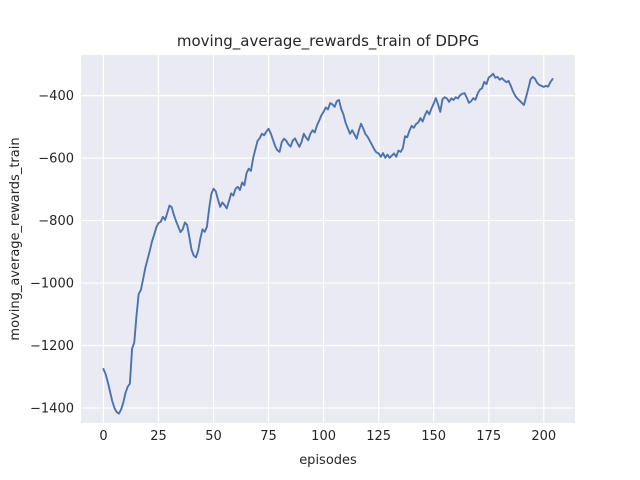 This screenshot has width=640, height=480. I want to click on x-tick-label: 75, so click(268, 436).